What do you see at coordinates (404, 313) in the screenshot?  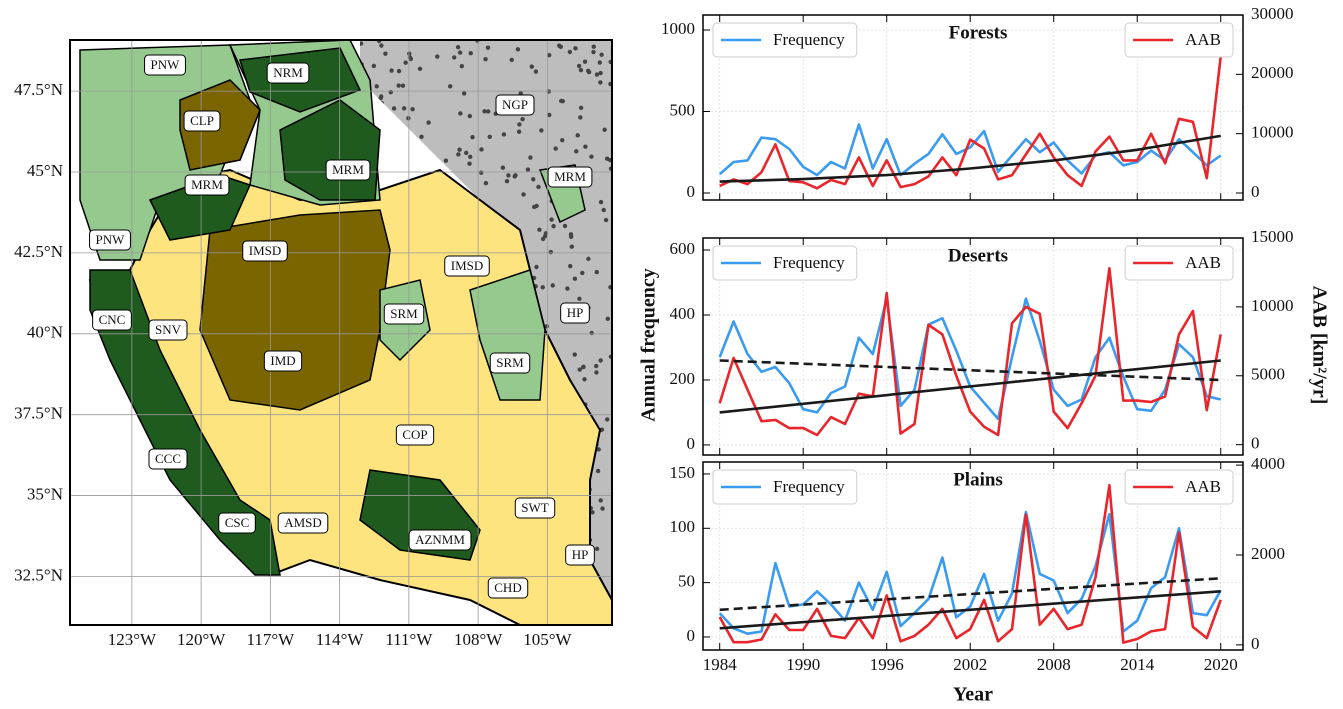 I see `region-label: SRM` at bounding box center [404, 313].